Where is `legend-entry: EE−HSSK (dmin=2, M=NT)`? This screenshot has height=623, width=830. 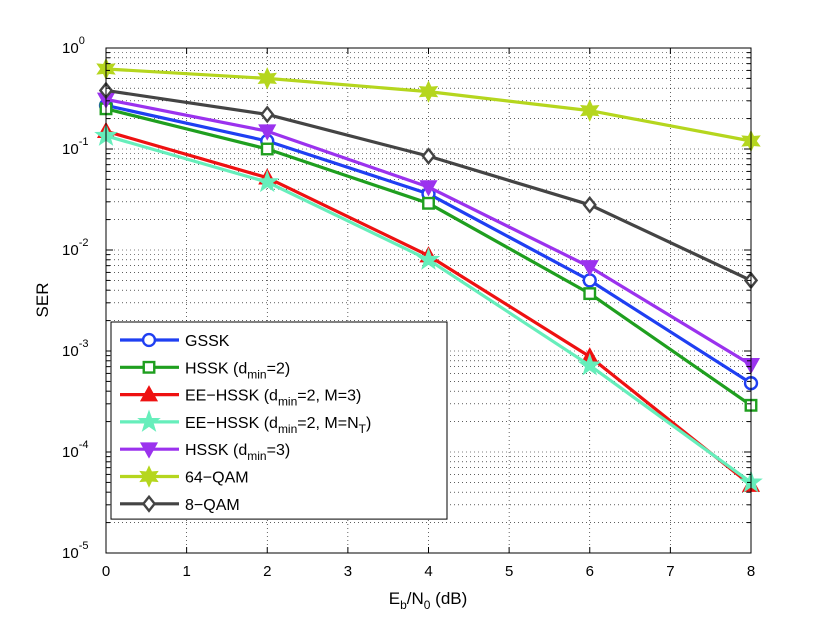 legend-entry: EE−HSSK (dmin=2, M=NT) is located at coordinates (245, 422).